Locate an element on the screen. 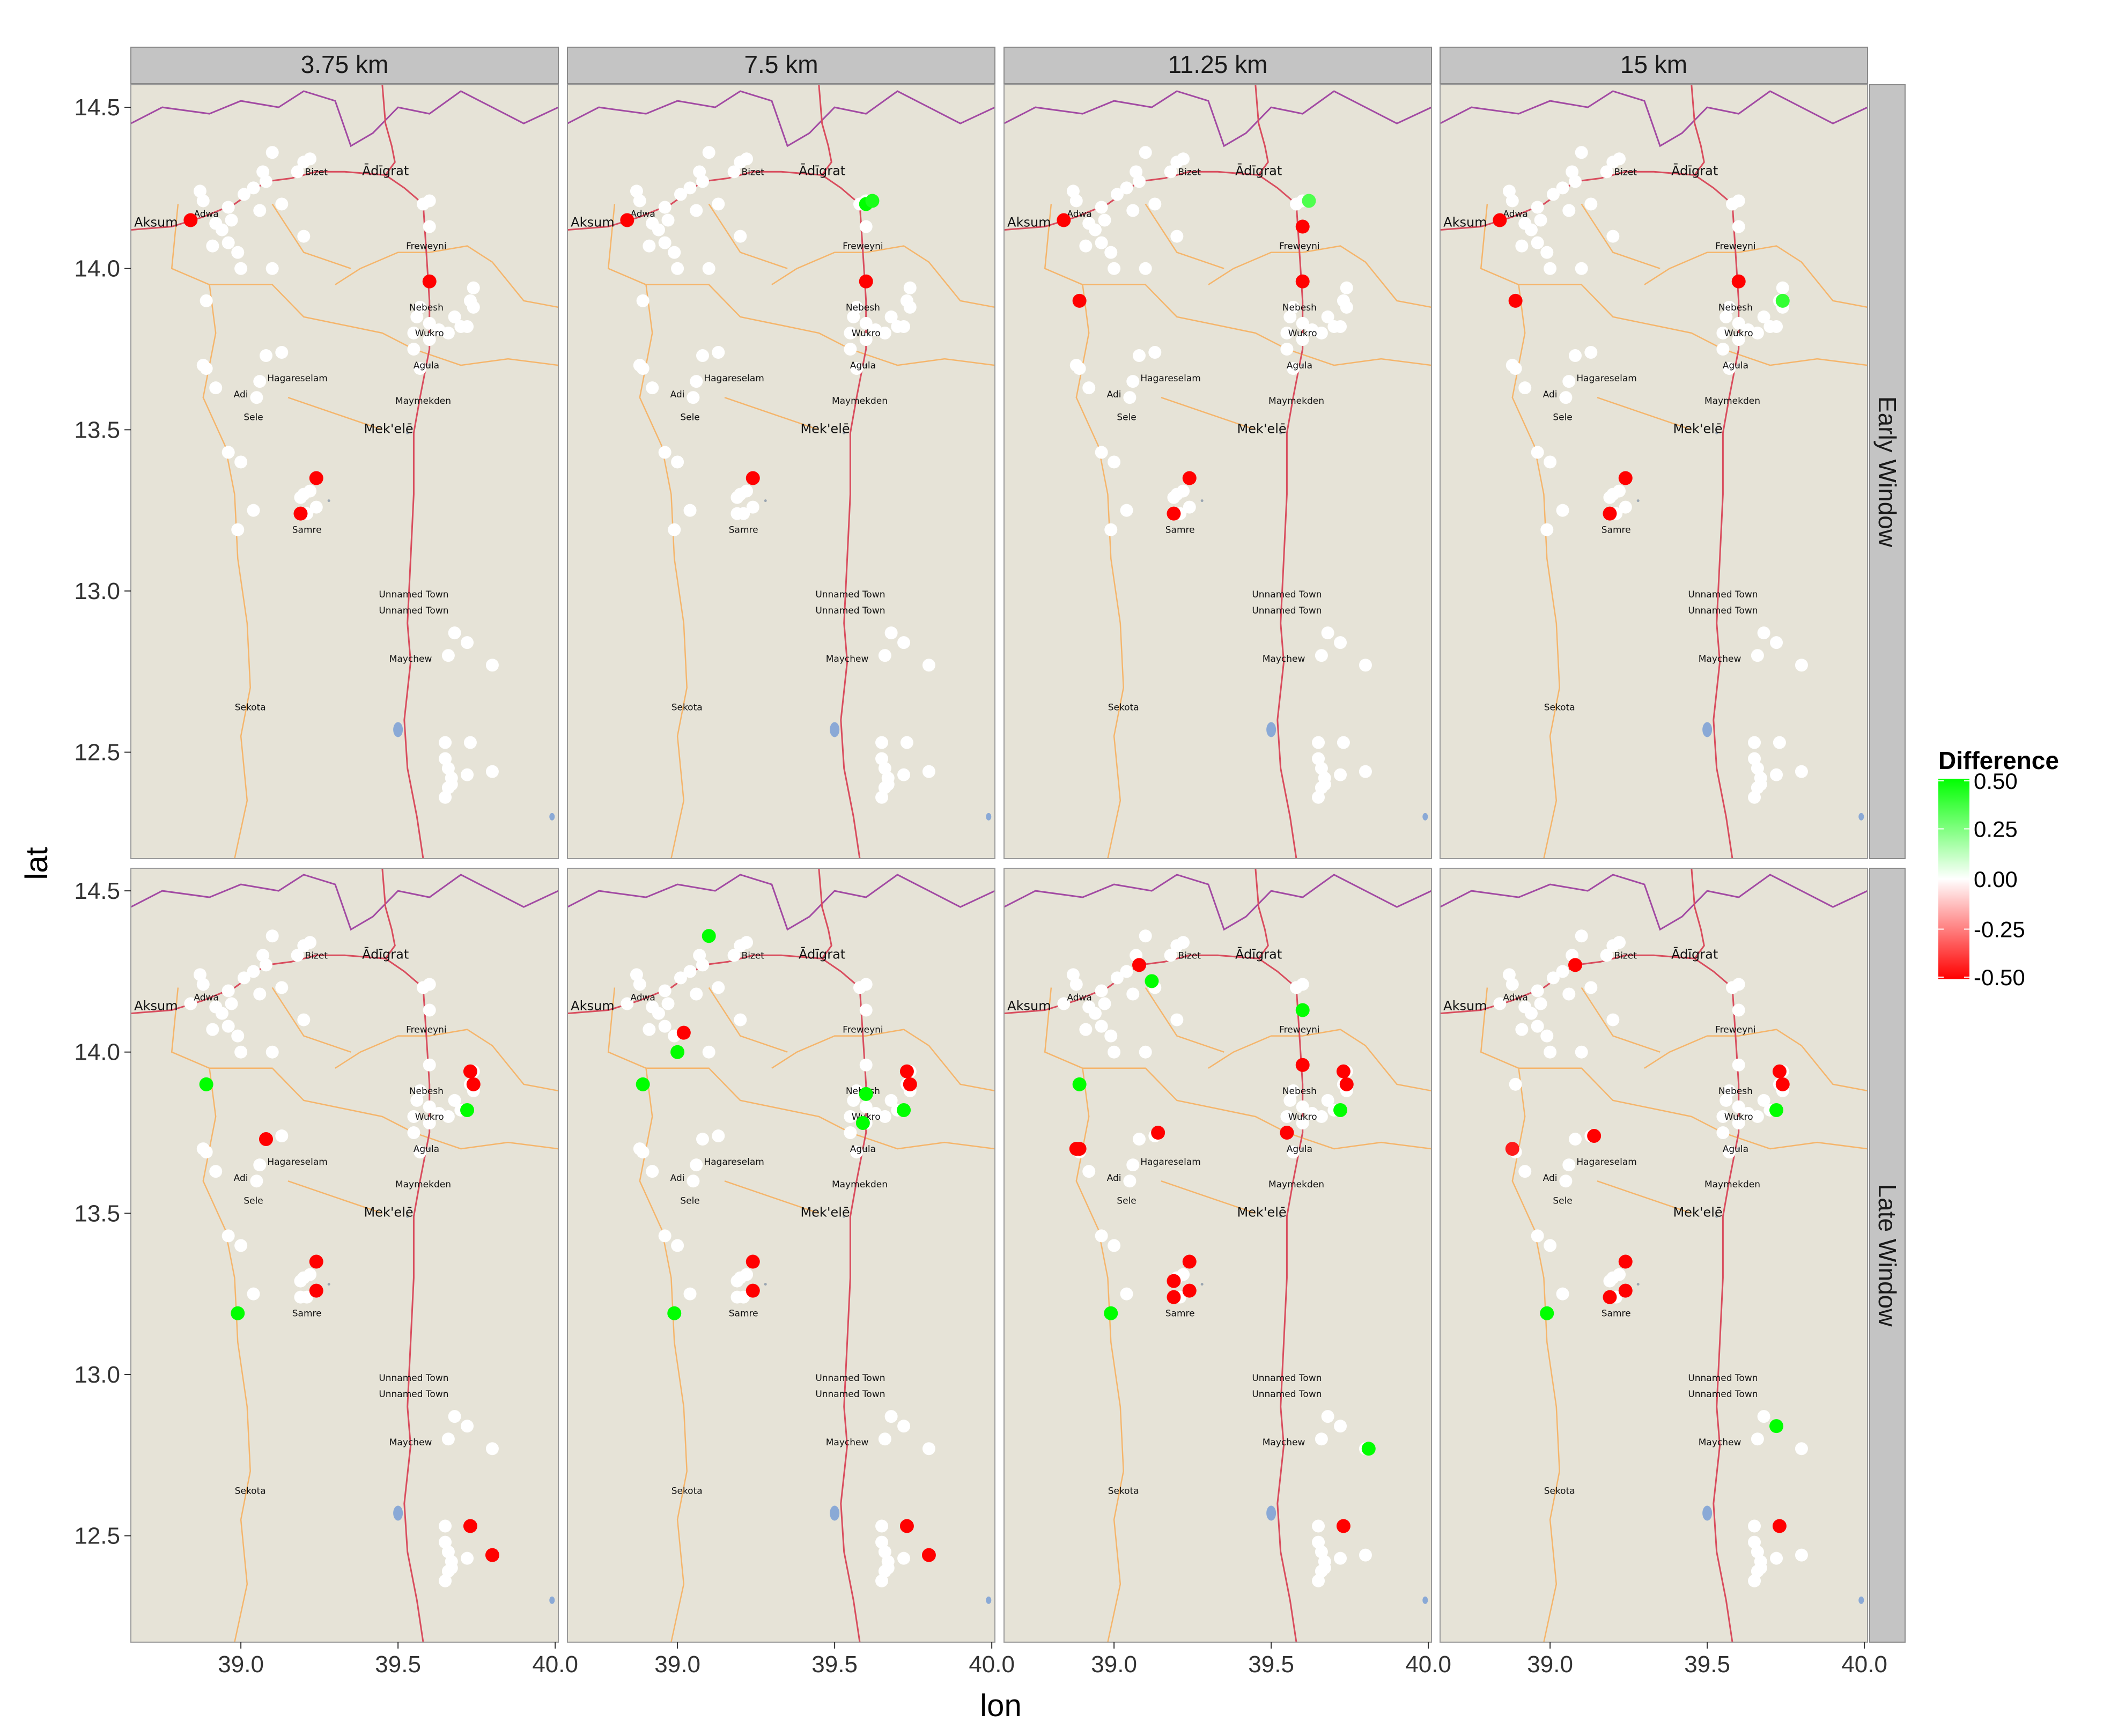 The width and height of the screenshot is (2118, 1736). town-label: Maymekden is located at coordinates (860, 402).